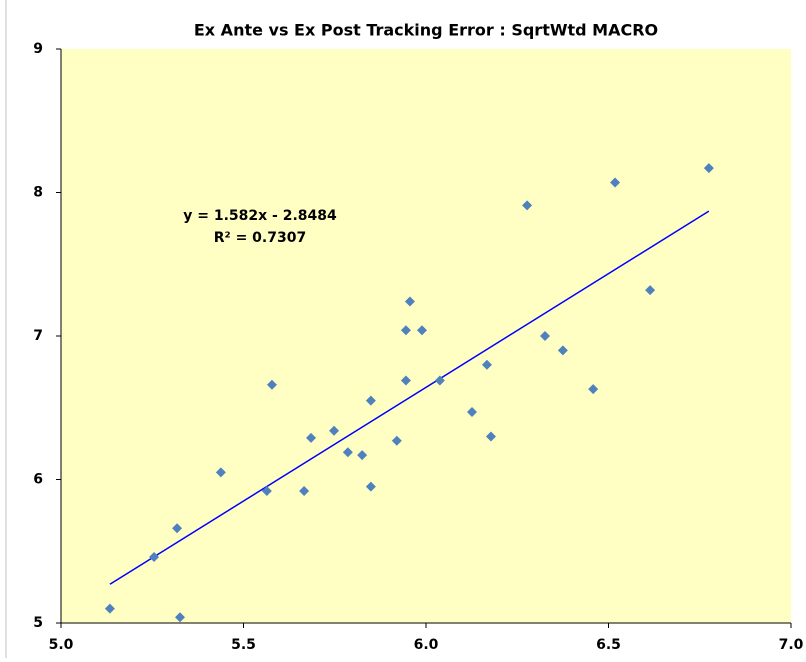 The image size is (806, 662). What do you see at coordinates (608, 645) in the screenshot?
I see `x-tick-label: 6.5` at bounding box center [608, 645].